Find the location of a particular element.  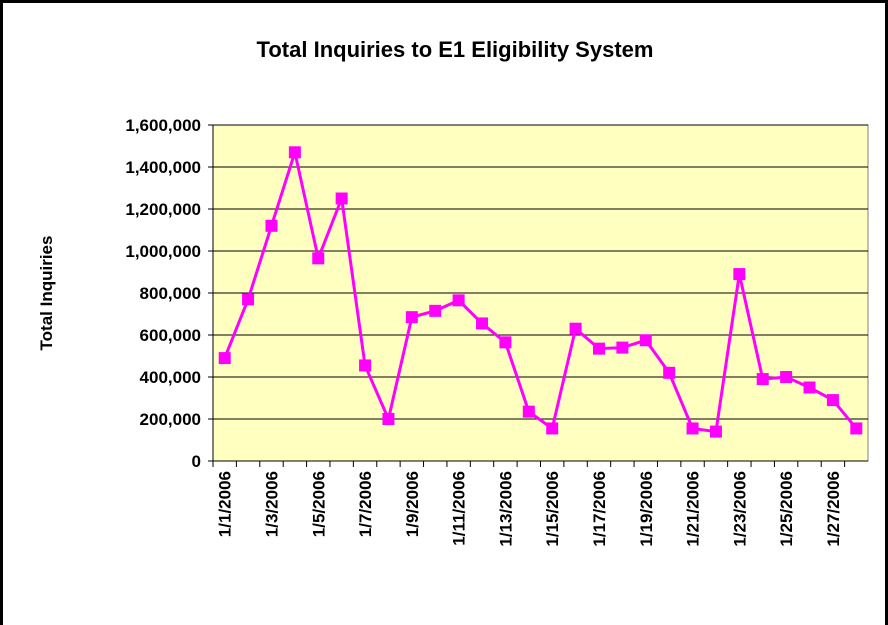

chart-title: Total Inquiries to E1 Eligibility System is located at coordinates (455, 49).